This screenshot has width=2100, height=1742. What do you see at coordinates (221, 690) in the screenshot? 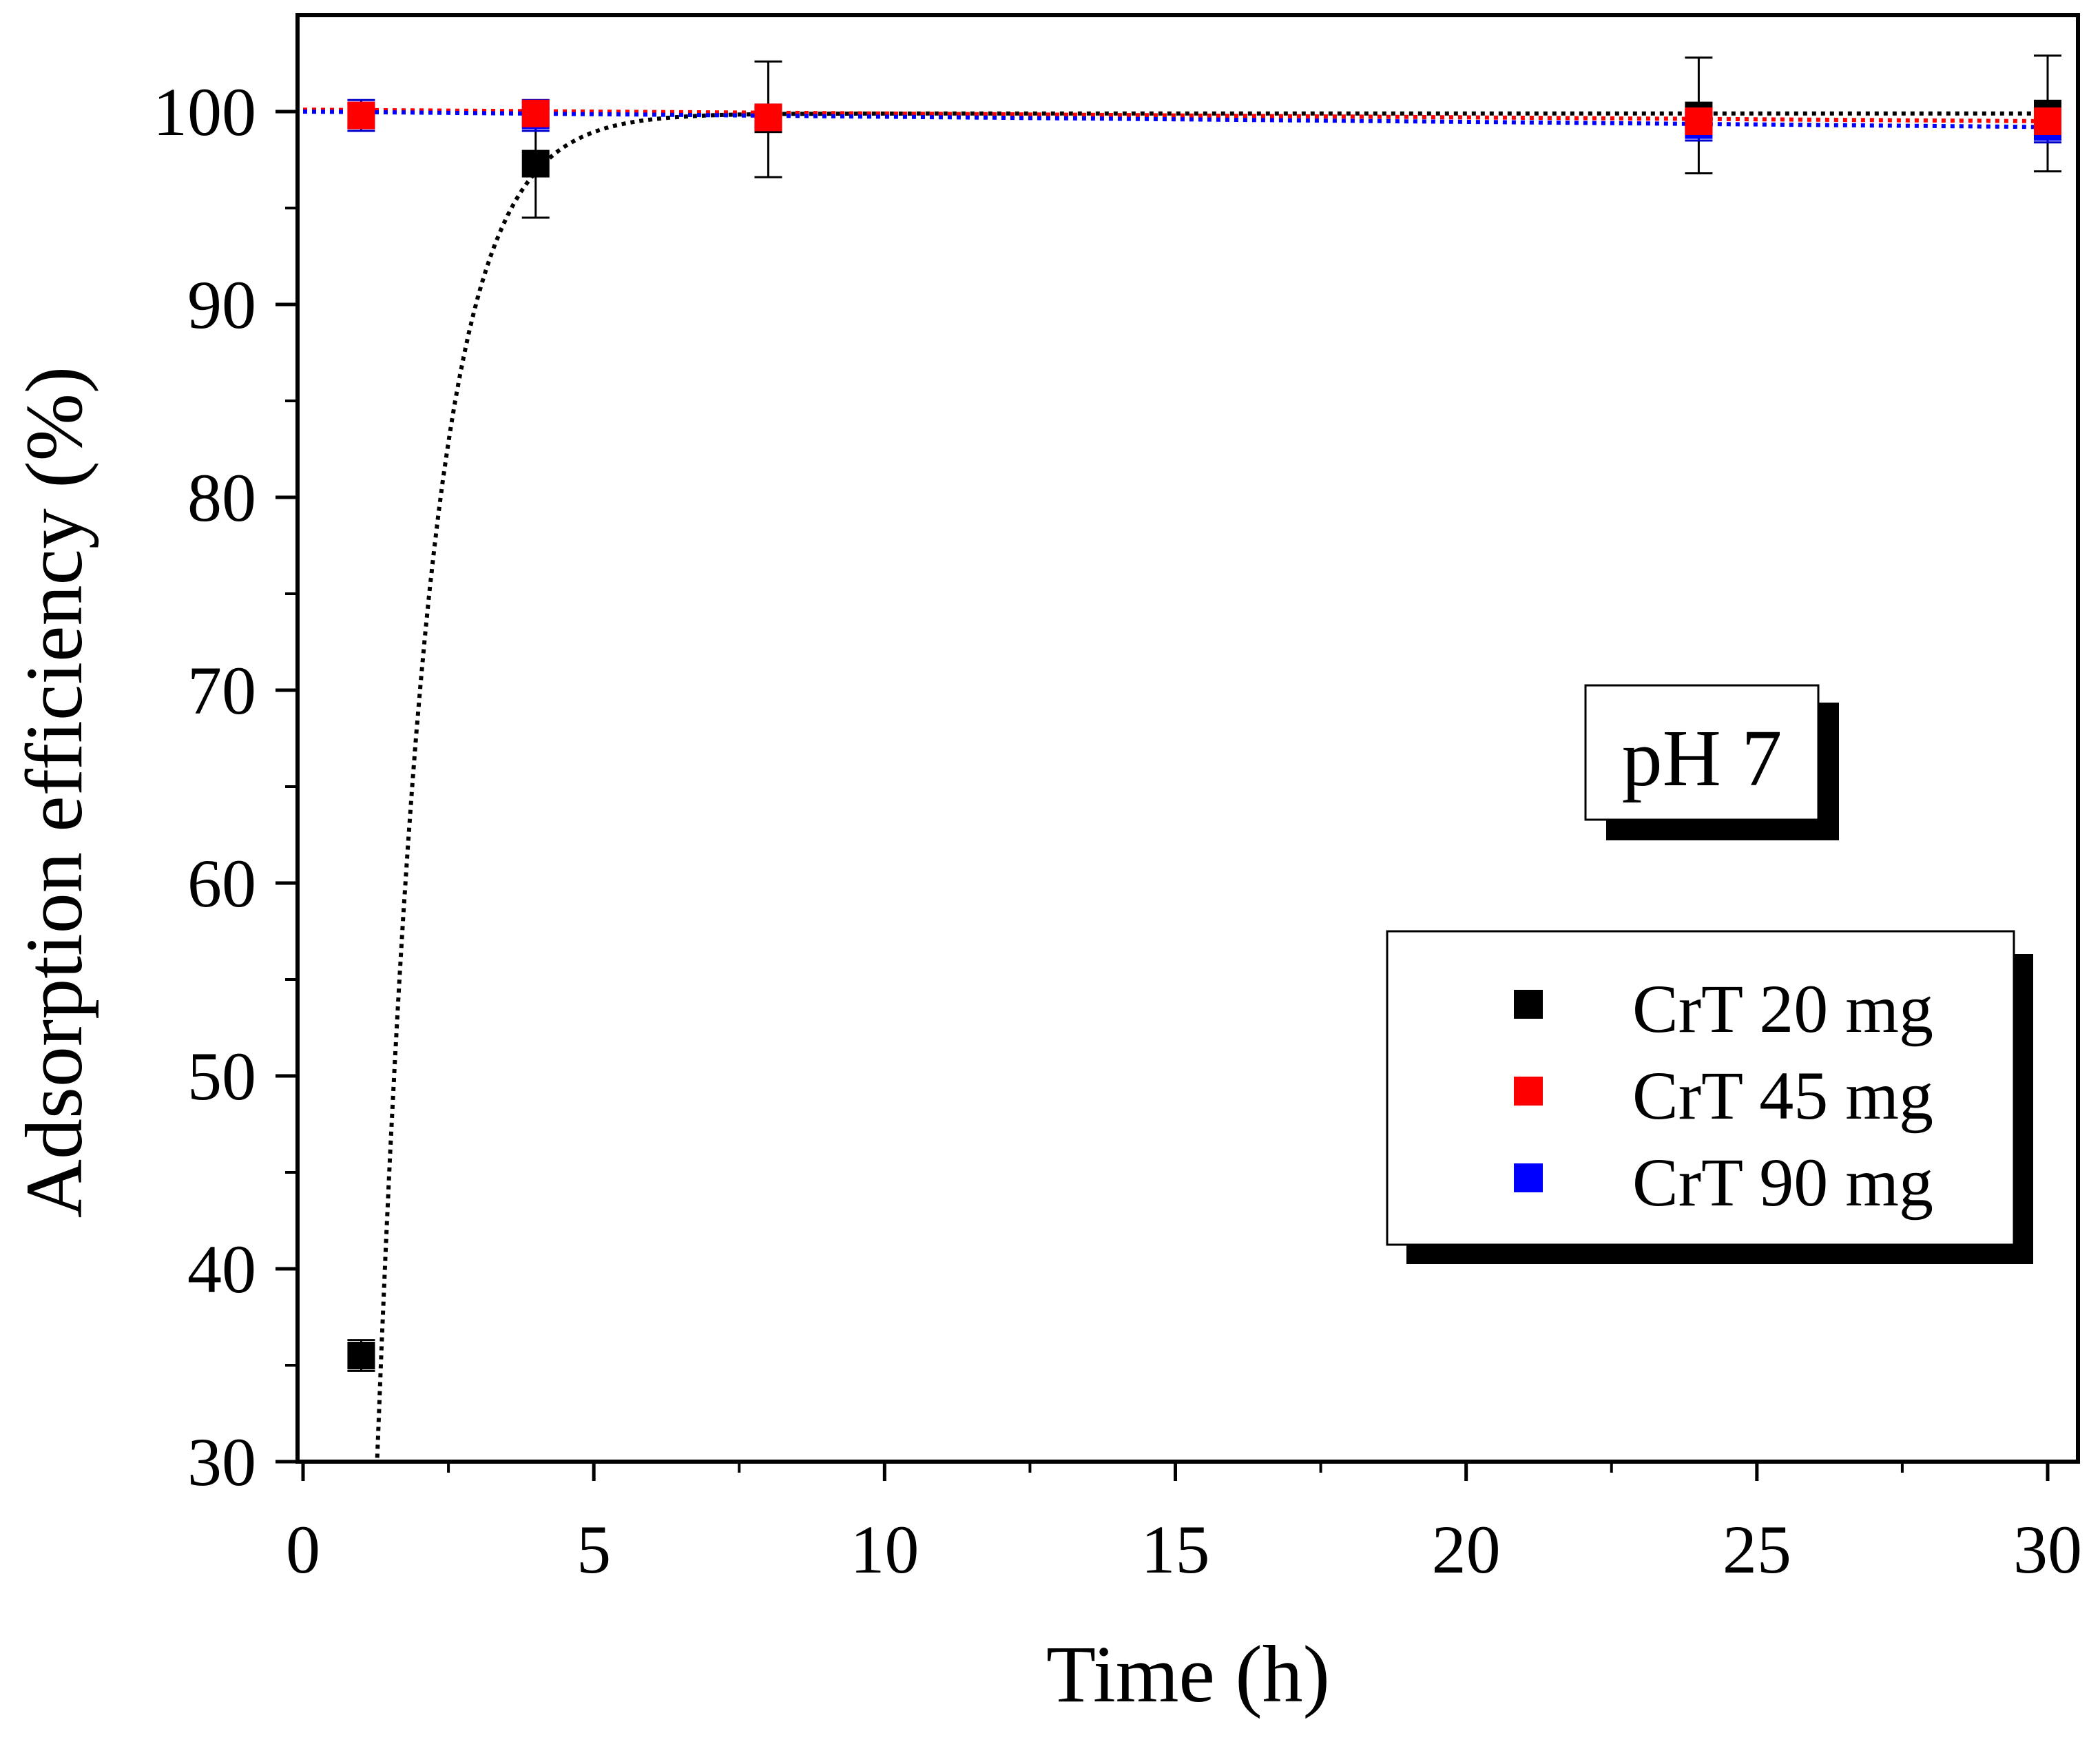
I see `y-tick-label: 70` at bounding box center [221, 690].